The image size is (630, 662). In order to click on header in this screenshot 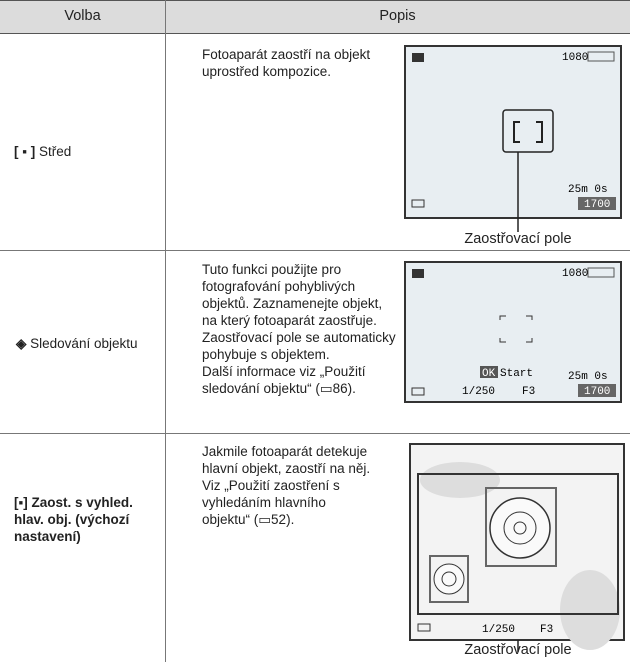, I will do `click(315, 17)`.